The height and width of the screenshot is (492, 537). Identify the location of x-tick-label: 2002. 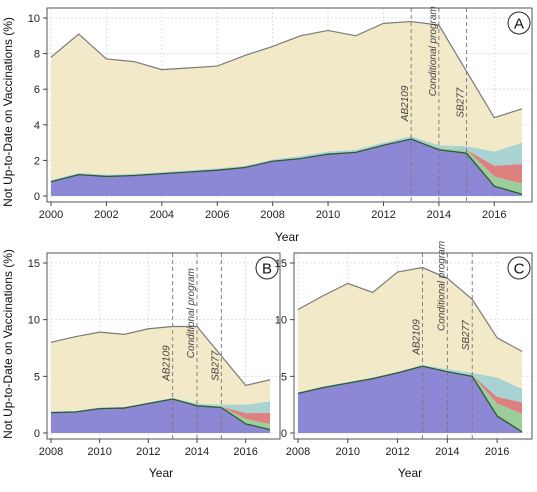
(106, 215).